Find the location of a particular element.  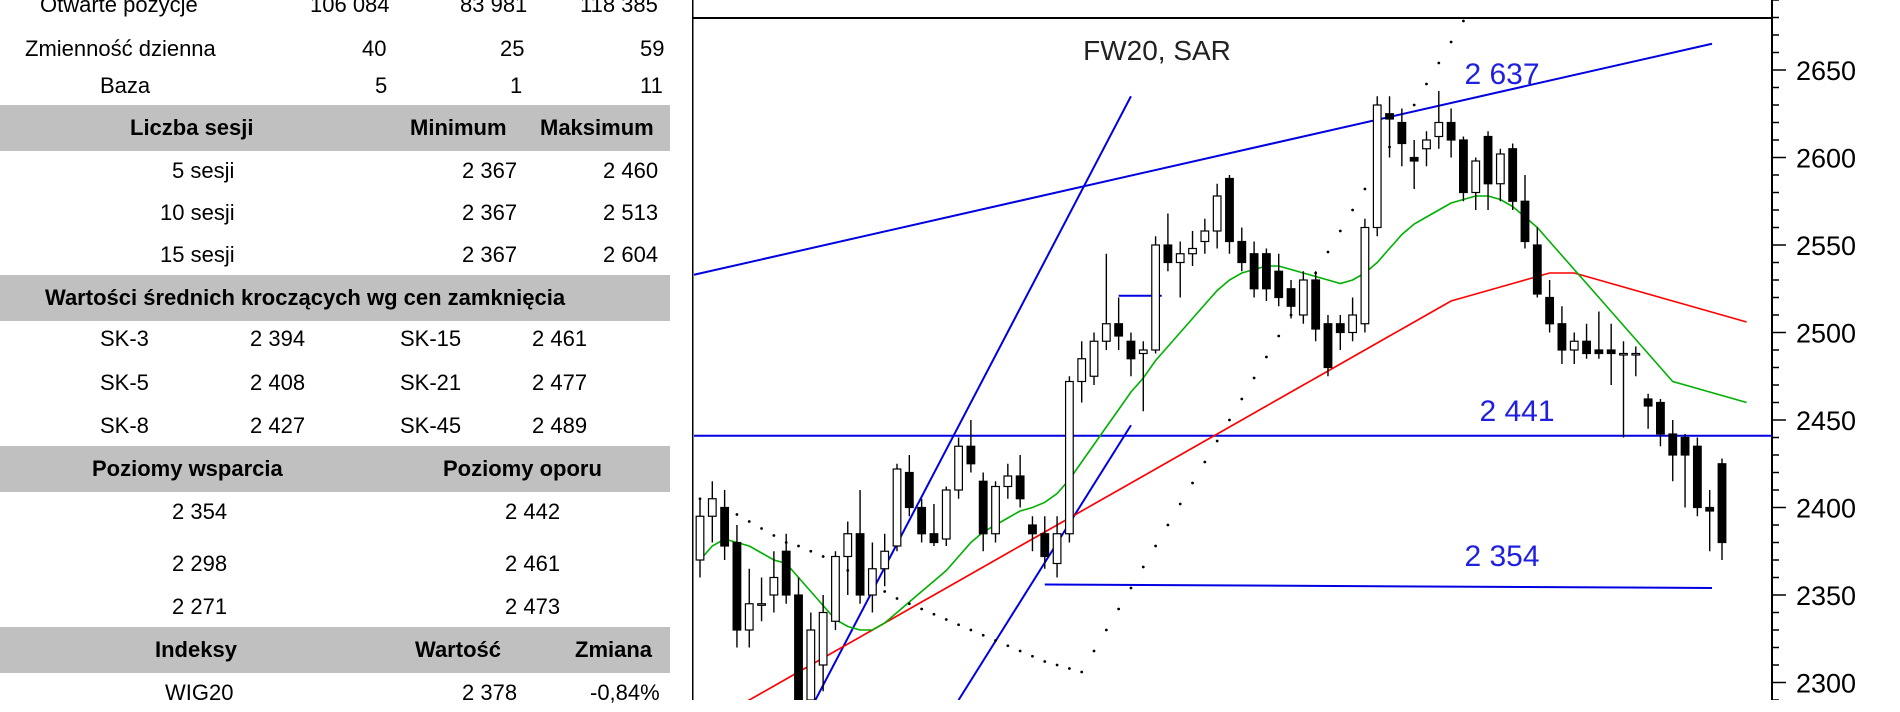

index-change: -0,84% is located at coordinates (625, 692).